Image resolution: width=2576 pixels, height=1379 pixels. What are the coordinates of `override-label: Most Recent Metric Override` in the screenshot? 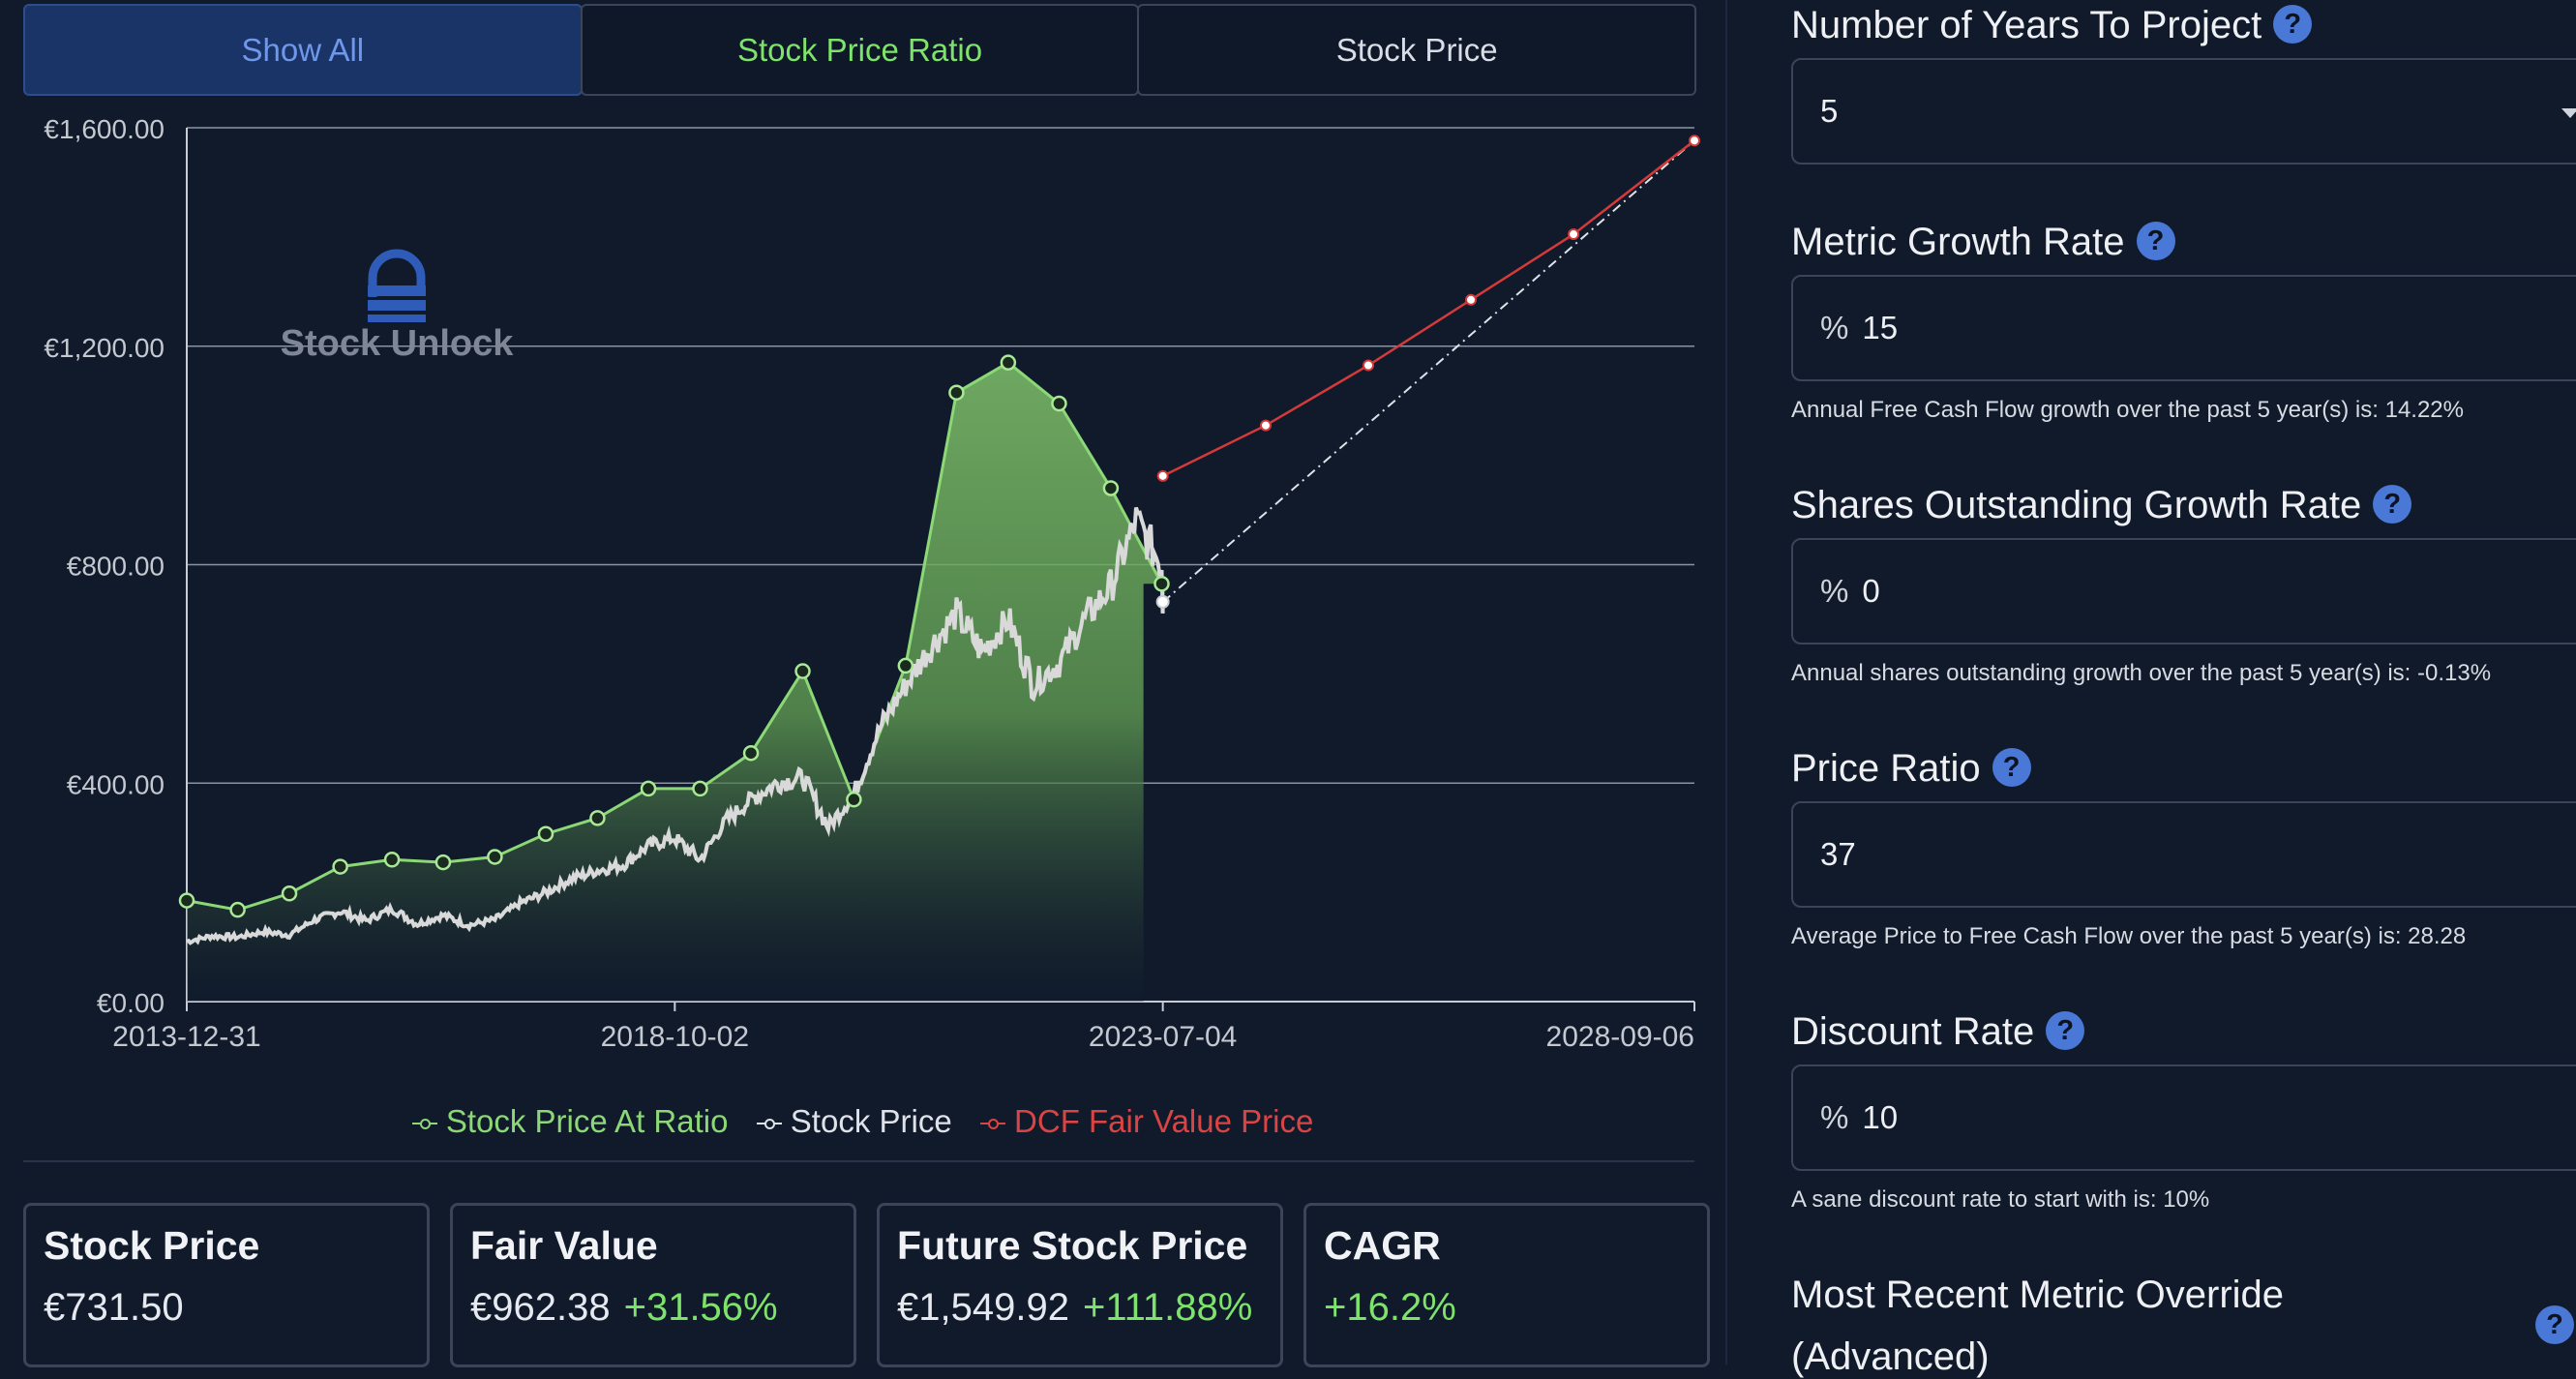 It's located at (2037, 1295).